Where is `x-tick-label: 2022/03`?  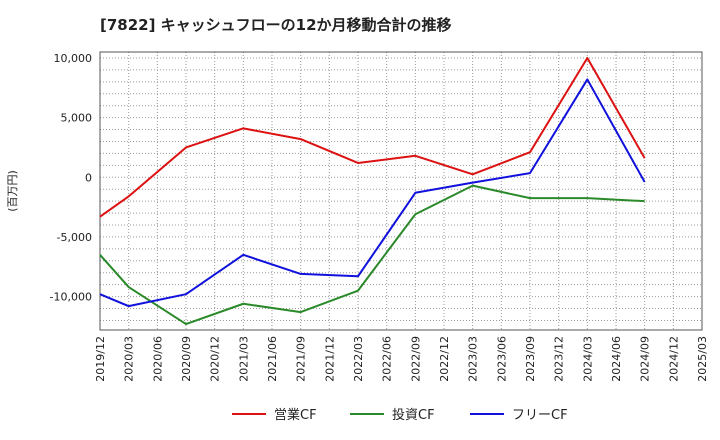
x-tick-label: 2022/03 is located at coordinates (358, 359).